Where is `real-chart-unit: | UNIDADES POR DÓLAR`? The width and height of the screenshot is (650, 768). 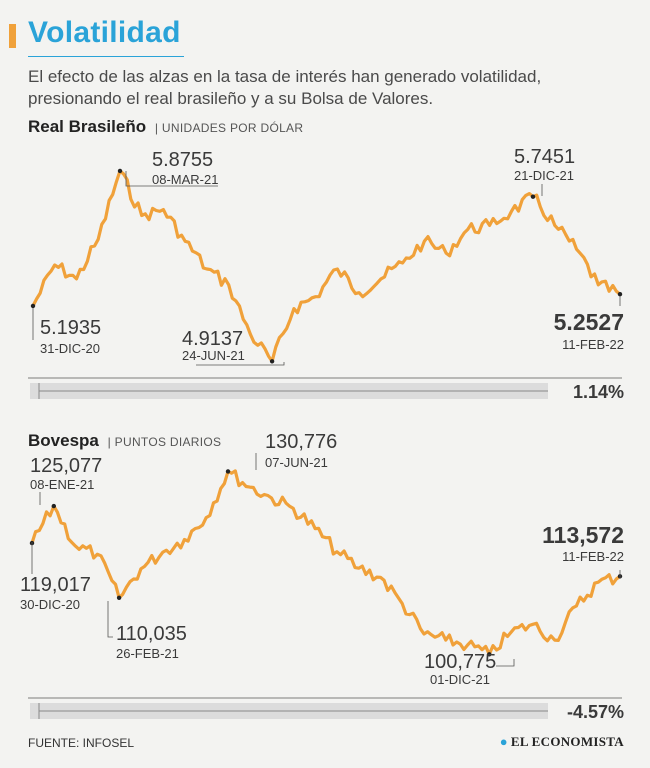 real-chart-unit: | UNIDADES POR DÓLAR is located at coordinates (229, 128).